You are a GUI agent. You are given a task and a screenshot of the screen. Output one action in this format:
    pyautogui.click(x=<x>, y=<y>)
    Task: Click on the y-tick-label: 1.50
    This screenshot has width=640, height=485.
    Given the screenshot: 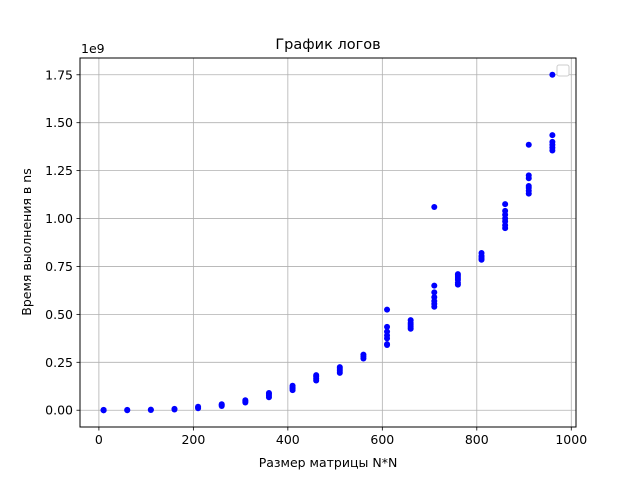 What is the action you would take?
    pyautogui.click(x=59, y=122)
    